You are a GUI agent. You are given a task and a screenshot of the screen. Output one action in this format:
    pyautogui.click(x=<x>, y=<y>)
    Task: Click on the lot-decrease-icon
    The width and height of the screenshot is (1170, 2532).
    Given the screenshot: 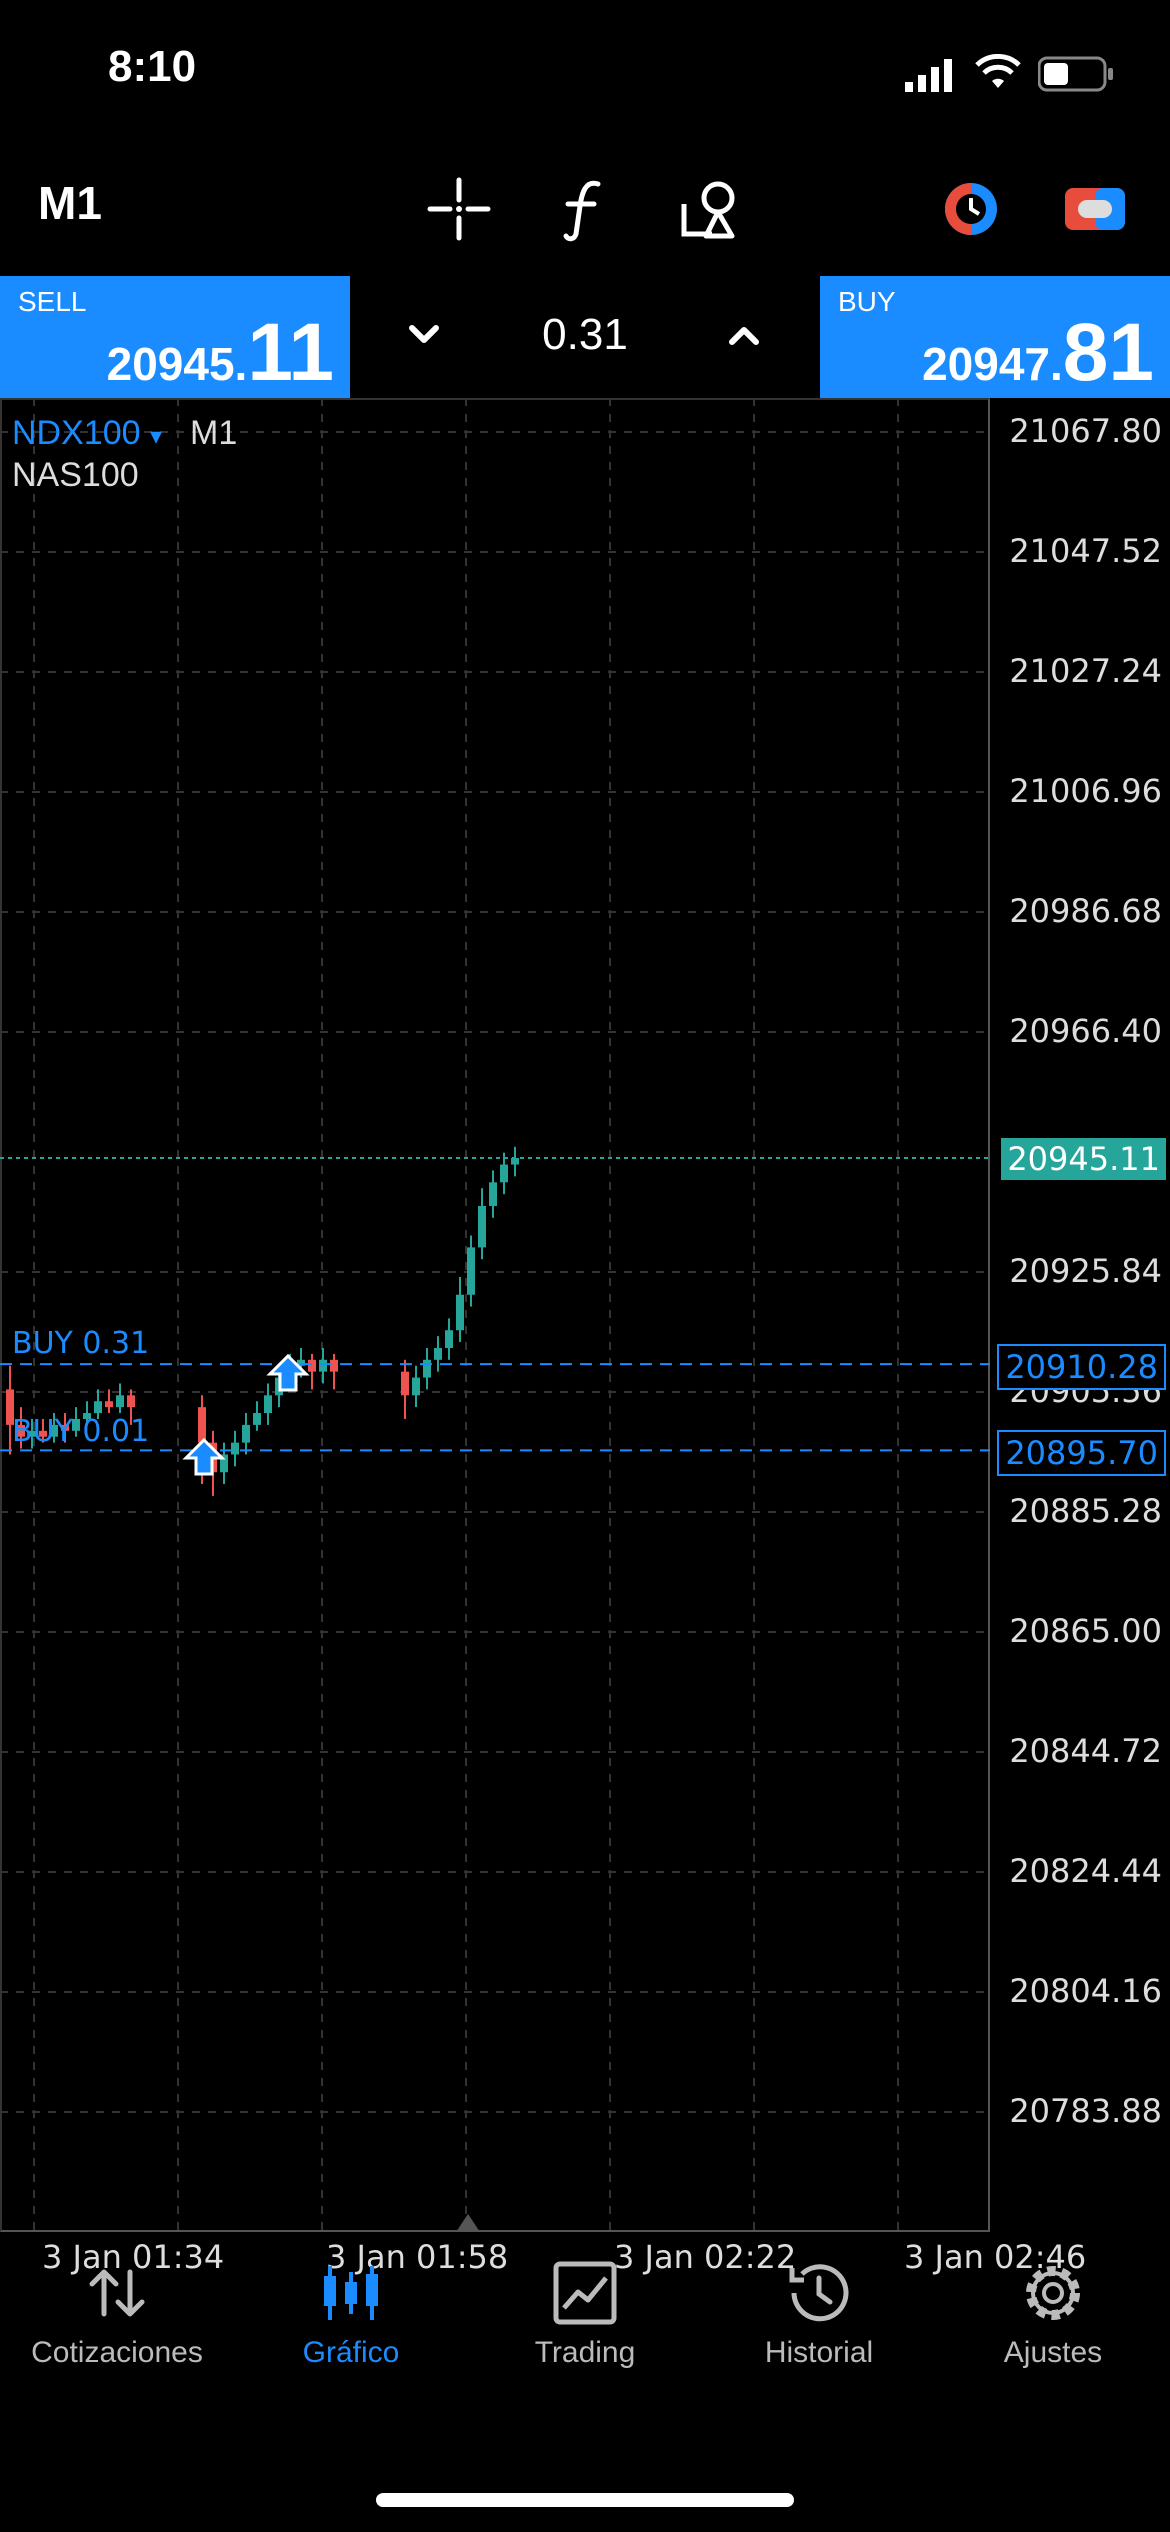 What is the action you would take?
    pyautogui.click(x=424, y=335)
    